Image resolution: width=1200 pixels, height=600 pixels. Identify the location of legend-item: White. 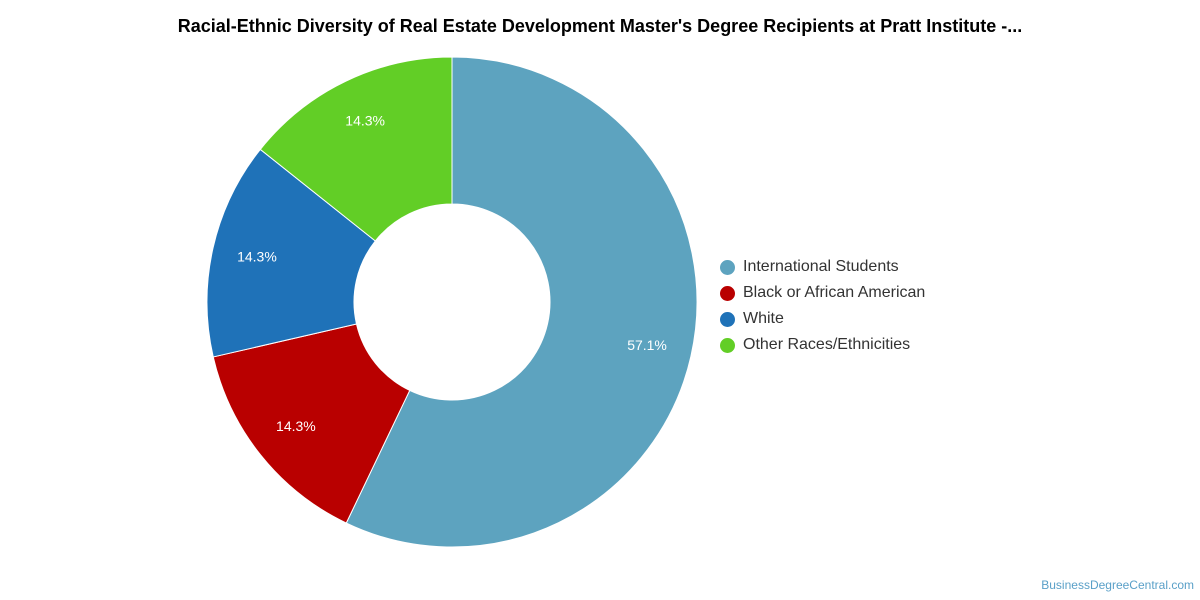
(822, 319).